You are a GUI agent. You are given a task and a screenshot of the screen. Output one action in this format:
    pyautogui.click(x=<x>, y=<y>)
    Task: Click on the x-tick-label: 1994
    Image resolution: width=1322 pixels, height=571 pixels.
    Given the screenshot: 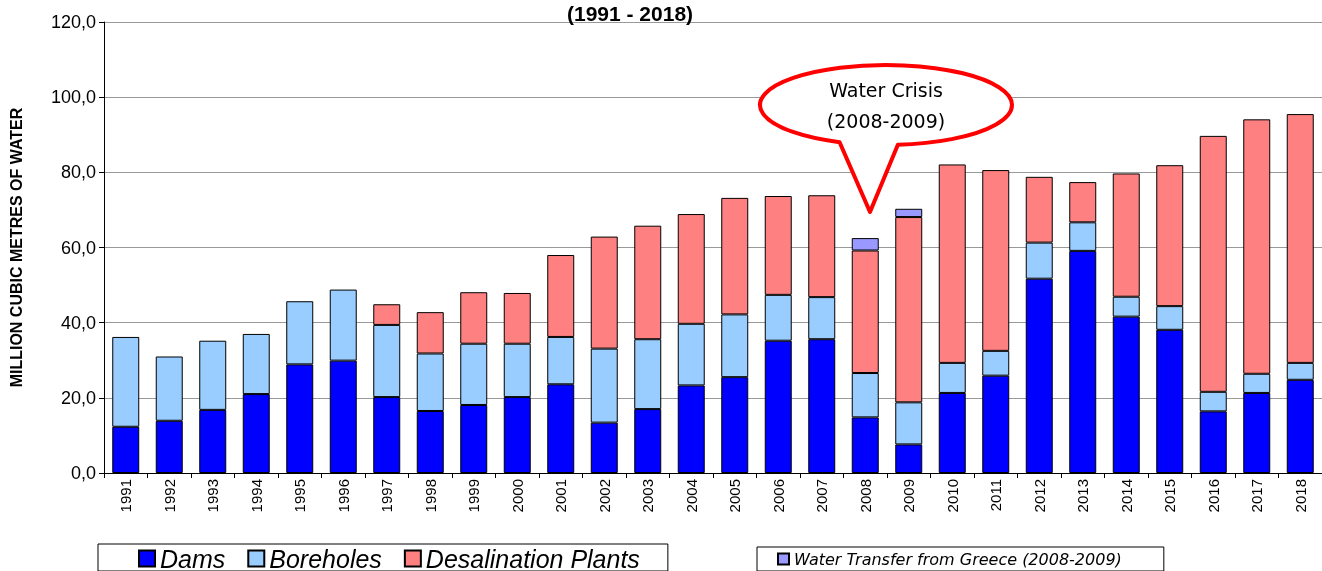 What is the action you would take?
    pyautogui.click(x=256, y=496)
    